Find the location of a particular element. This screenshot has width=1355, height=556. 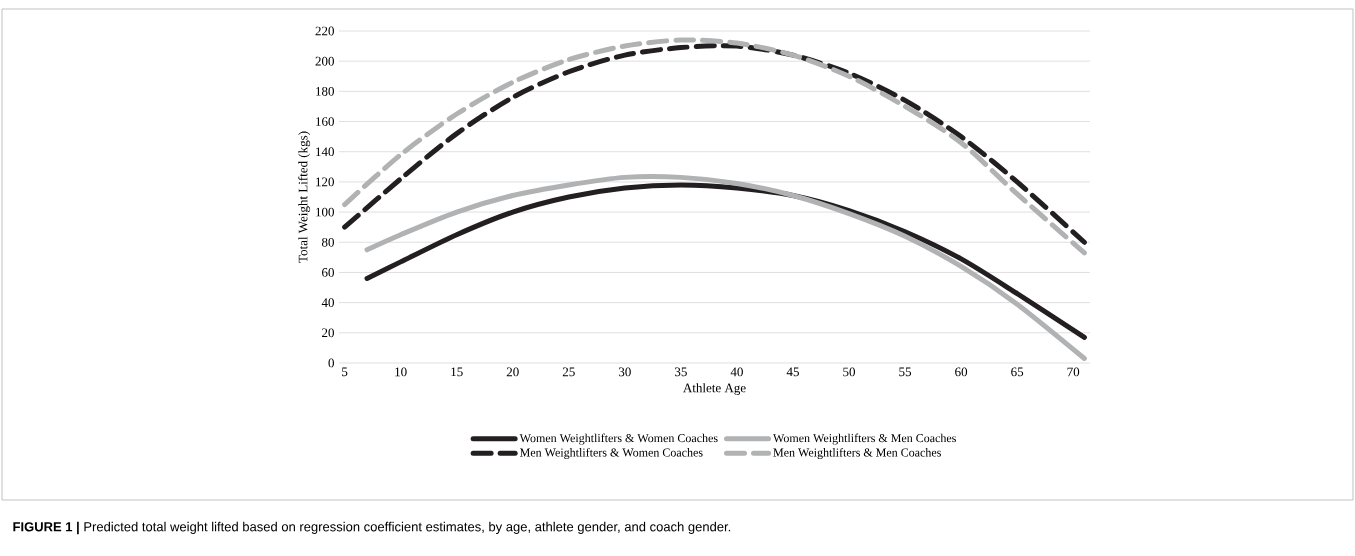

x-tick-label: 35 is located at coordinates (681, 372).